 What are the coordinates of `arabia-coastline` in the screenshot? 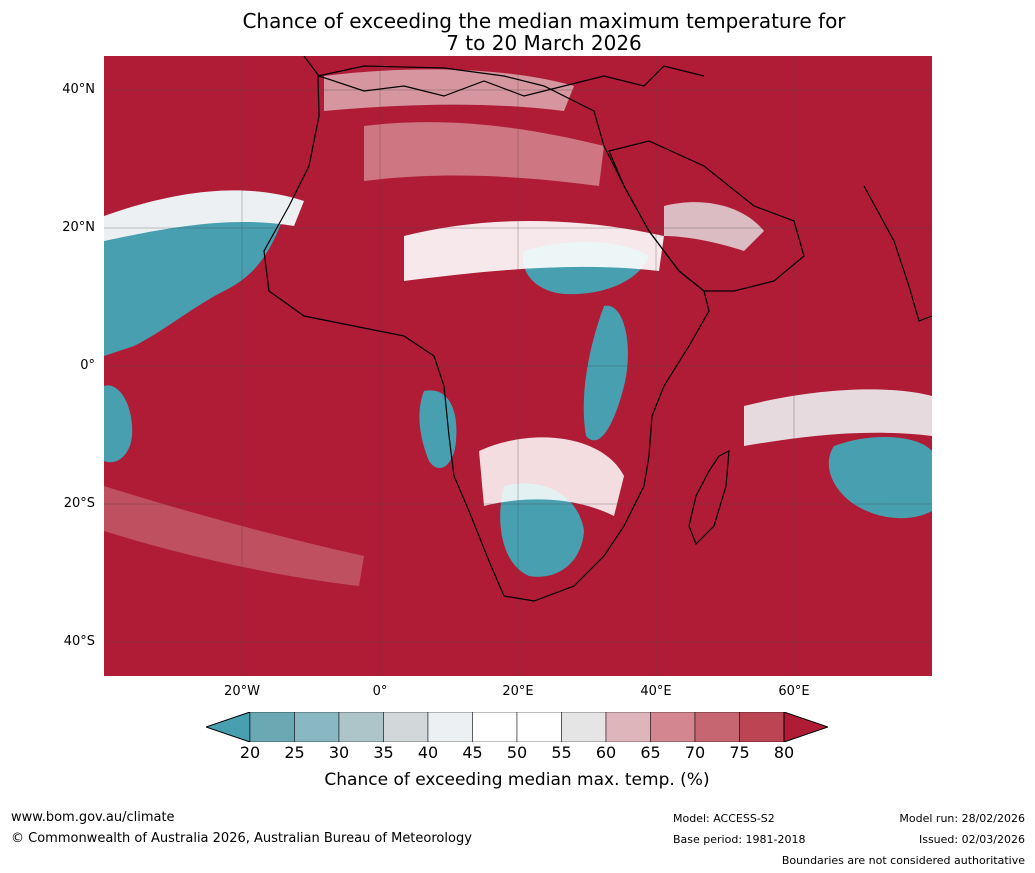 It's located at (706, 216).